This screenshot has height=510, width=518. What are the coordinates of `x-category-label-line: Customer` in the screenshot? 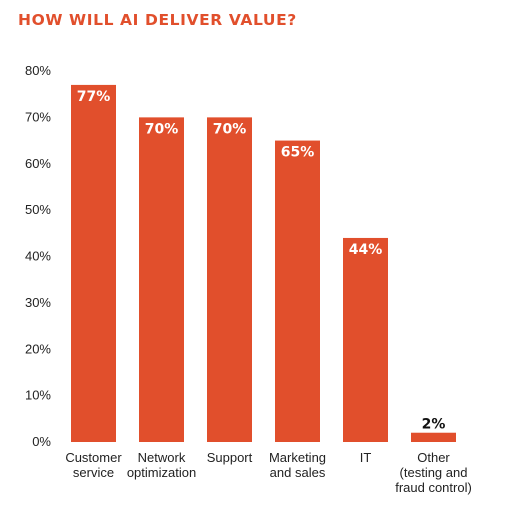 It's located at (93, 457).